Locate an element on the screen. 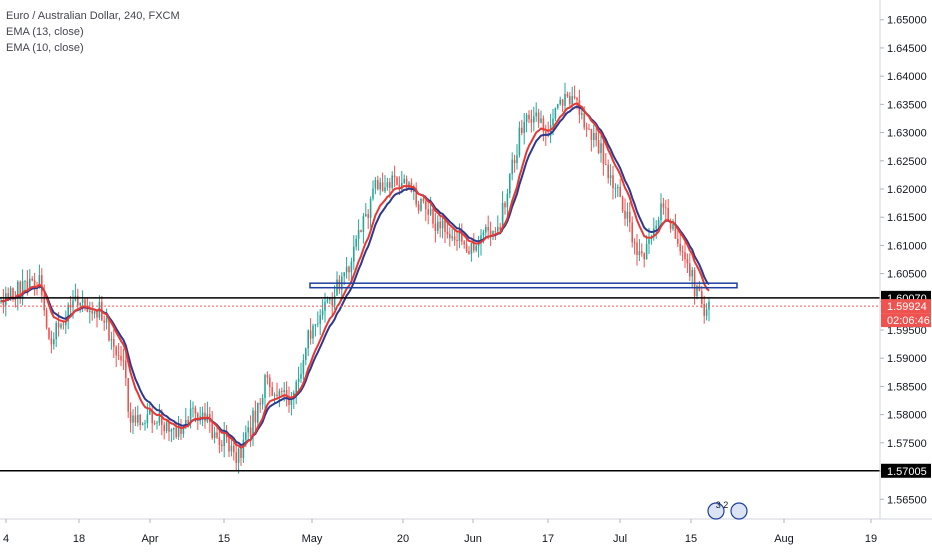 Image resolution: width=932 pixels, height=555 pixels. current-price-label-countdown-bg is located at coordinates (906, 320).